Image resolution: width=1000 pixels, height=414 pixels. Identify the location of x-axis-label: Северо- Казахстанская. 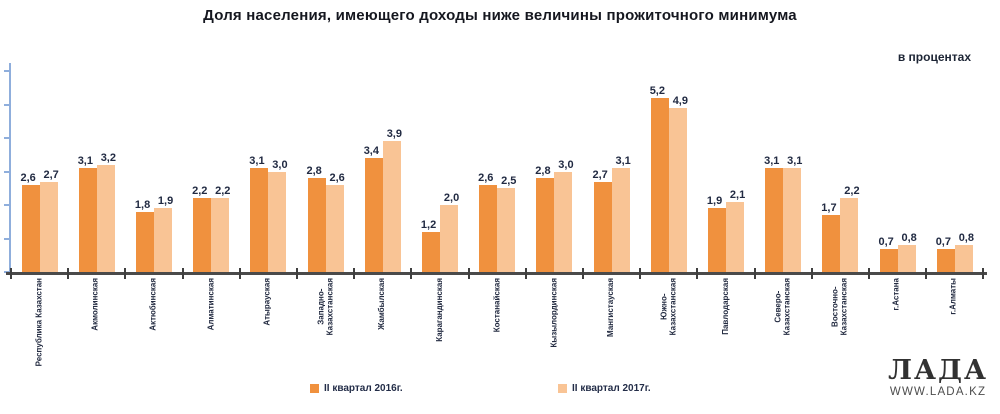
(782, 307).